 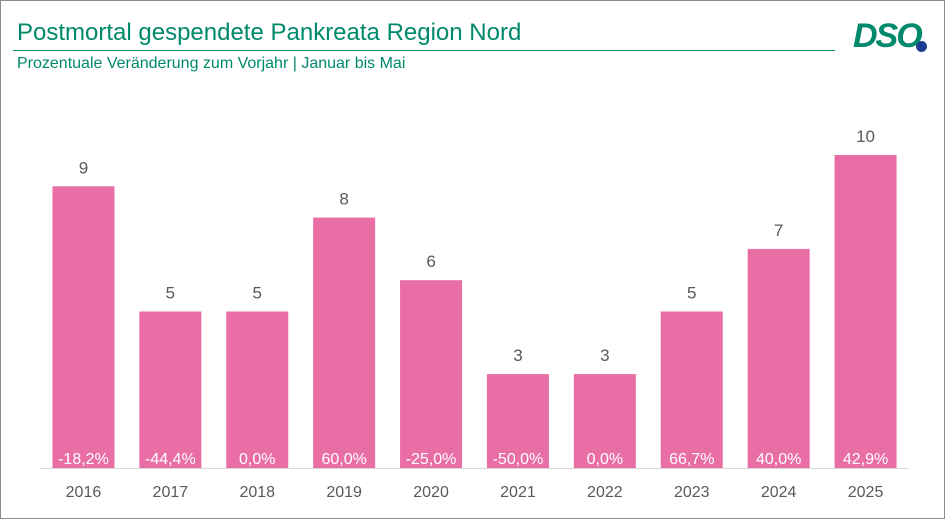 What do you see at coordinates (83, 167) in the screenshot?
I see `value-label-2016: 9` at bounding box center [83, 167].